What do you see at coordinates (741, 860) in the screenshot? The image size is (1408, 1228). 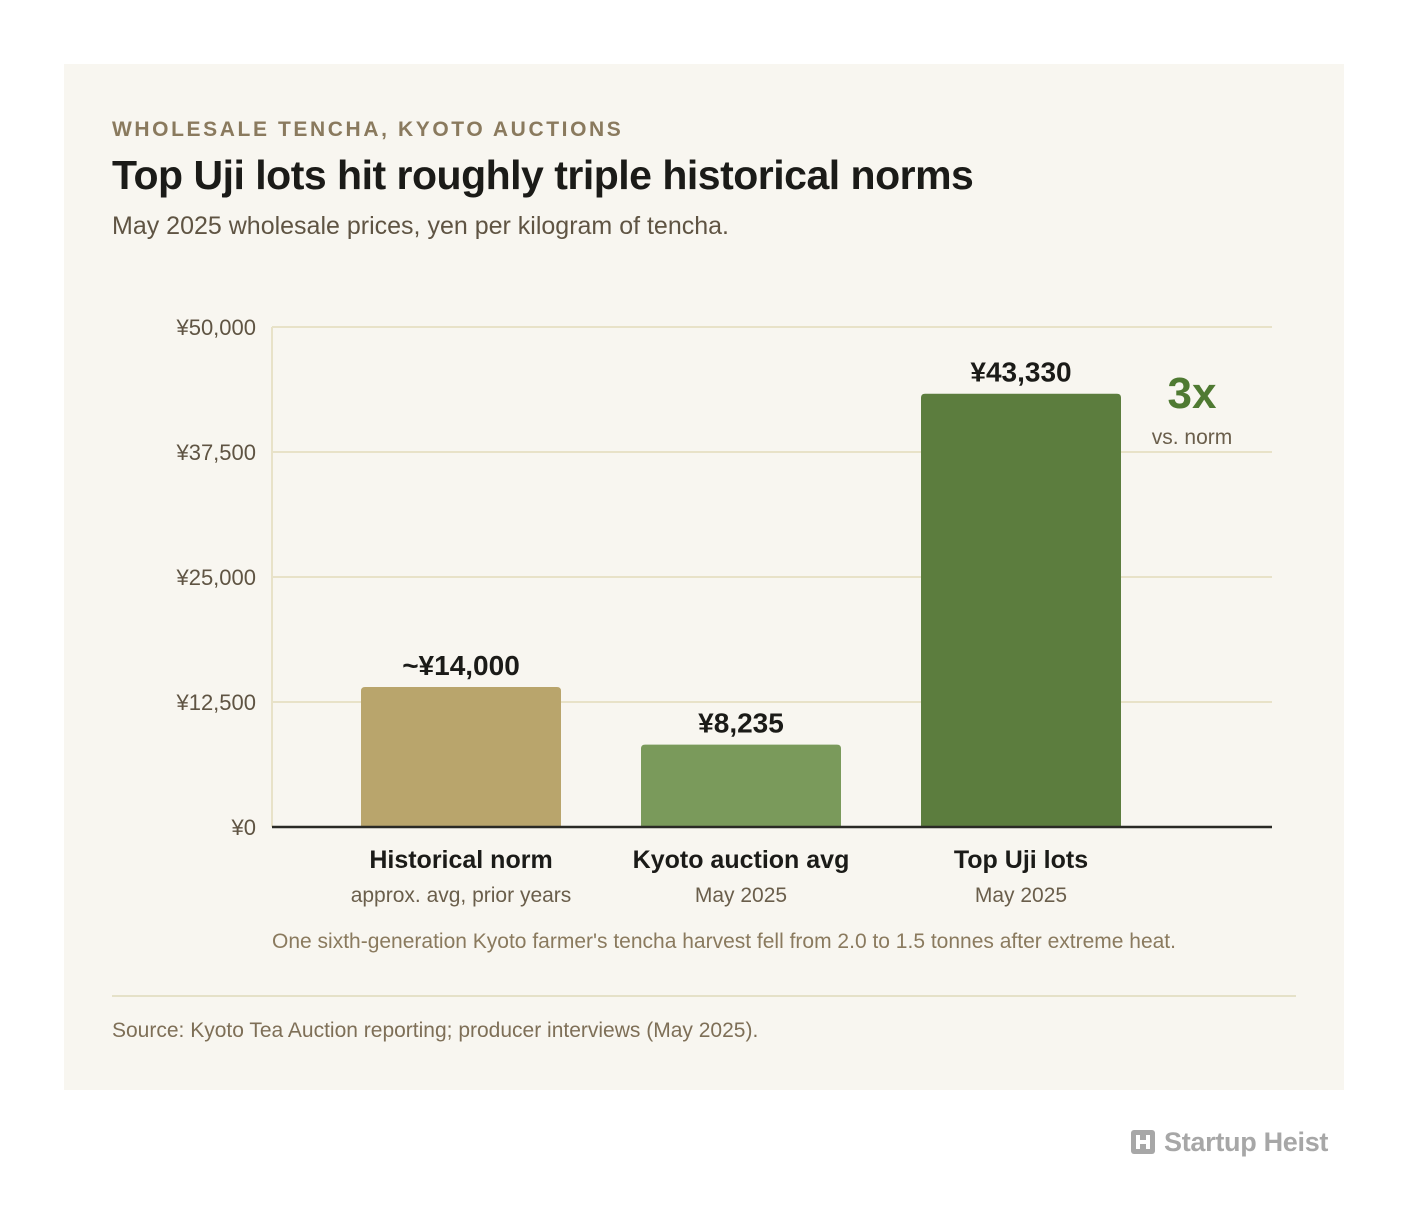 I see `x-category-label: Kyoto auction avg` at bounding box center [741, 860].